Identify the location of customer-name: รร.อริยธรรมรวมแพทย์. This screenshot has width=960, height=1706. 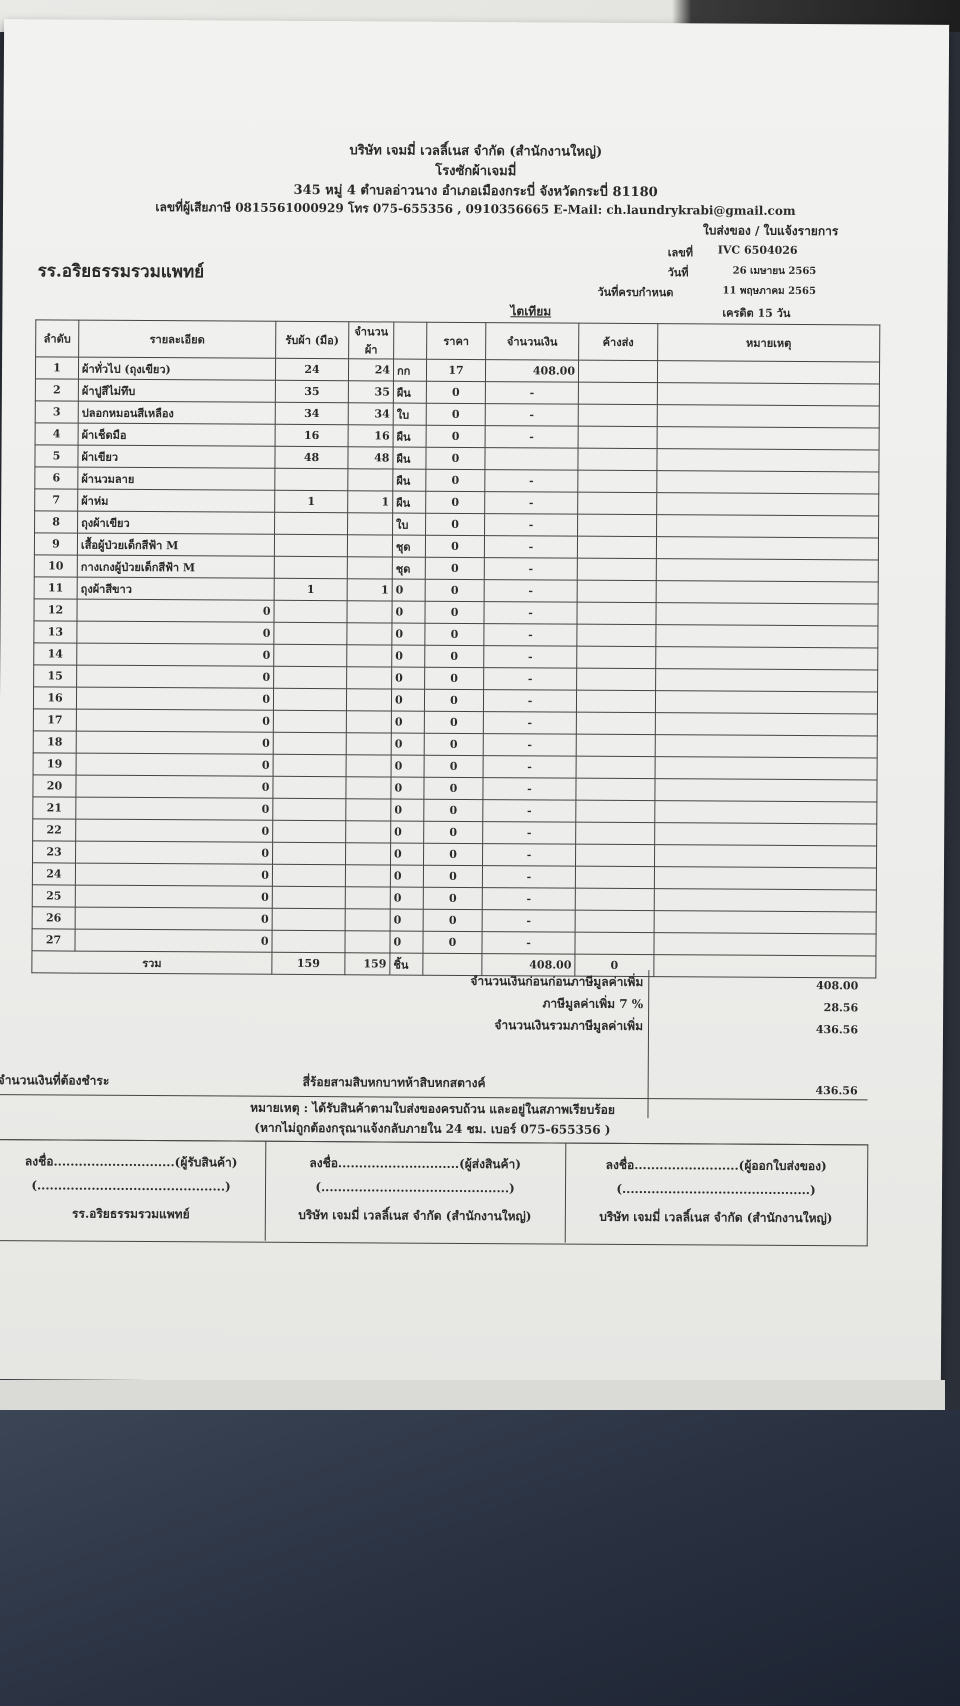
(121, 272).